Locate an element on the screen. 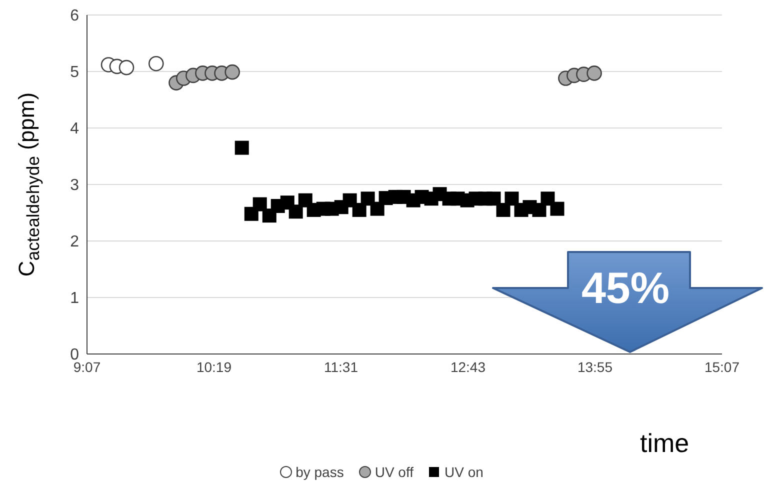 The image size is (769, 492). y-tick-label: 4 is located at coordinates (75, 129).